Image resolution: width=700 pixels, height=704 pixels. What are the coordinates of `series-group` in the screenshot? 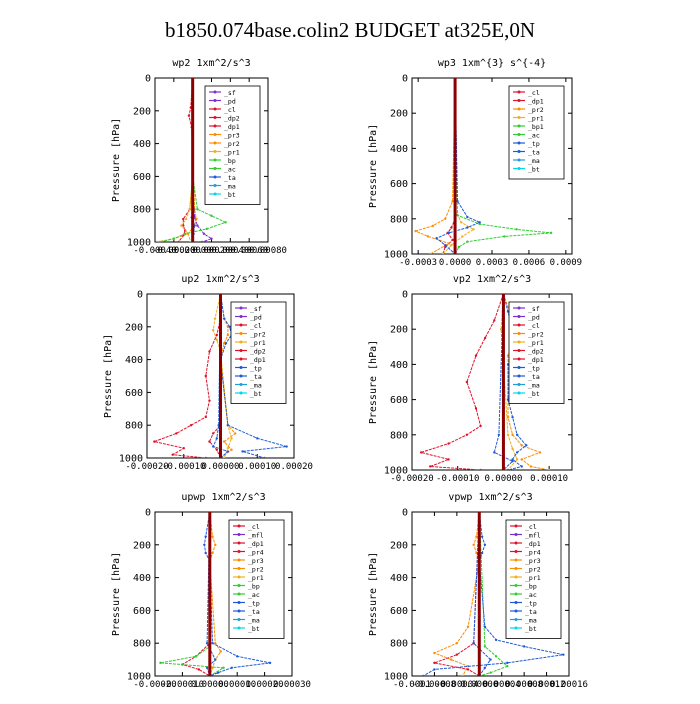 It's located at (220, 376).